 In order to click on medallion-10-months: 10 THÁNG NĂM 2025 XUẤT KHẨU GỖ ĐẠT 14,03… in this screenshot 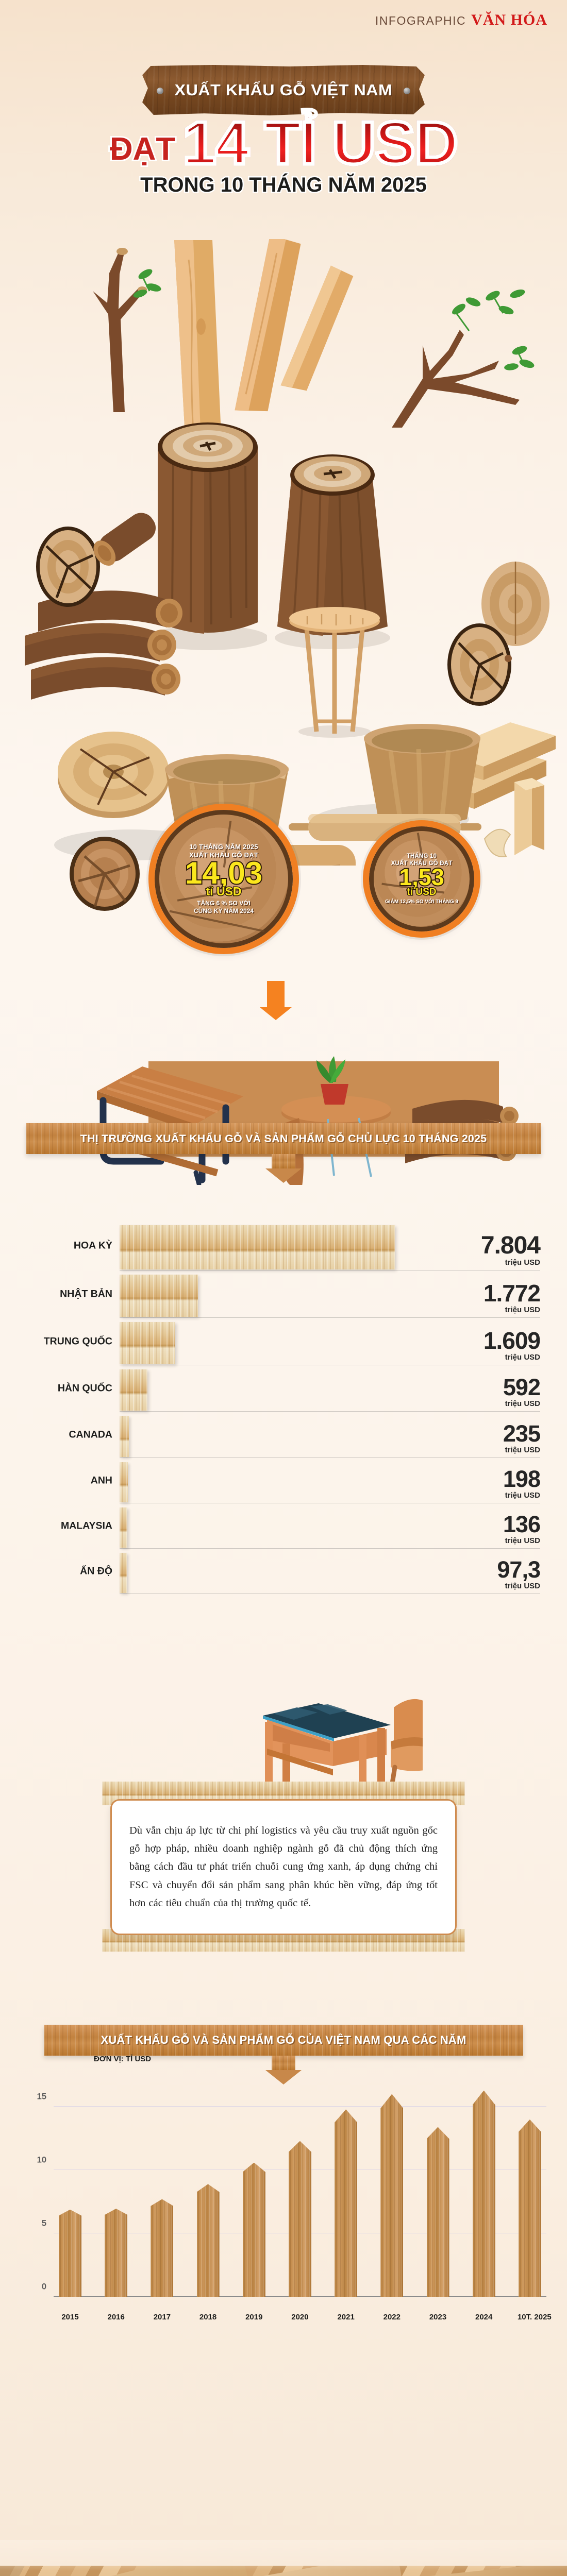, I will do `click(224, 879)`.